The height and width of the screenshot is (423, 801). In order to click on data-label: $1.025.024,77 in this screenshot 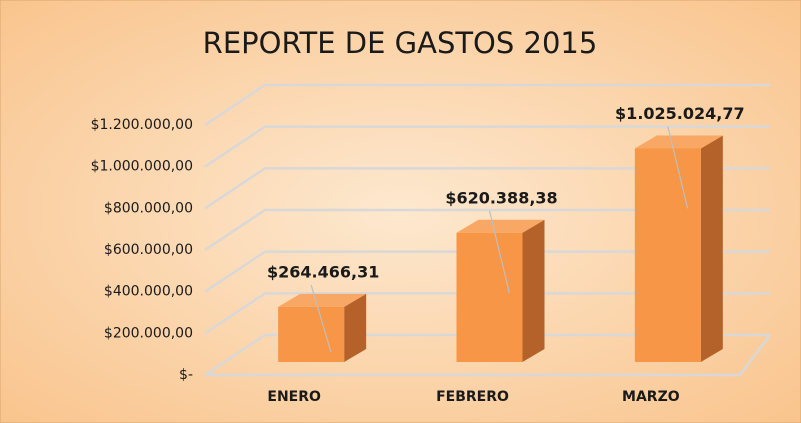, I will do `click(680, 113)`.